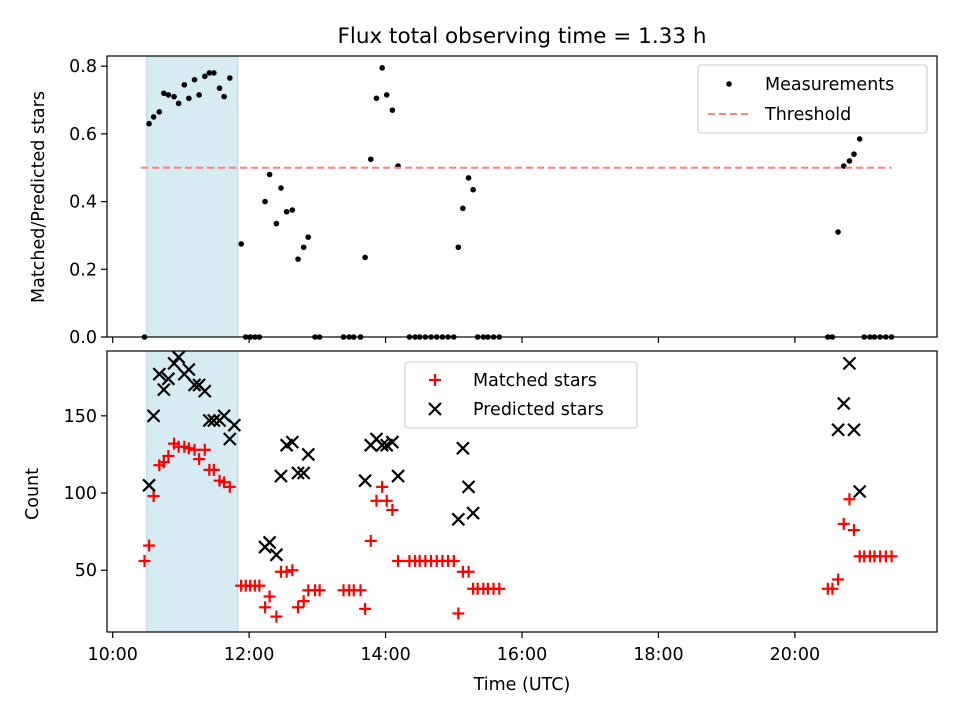 This screenshot has width=960, height=720. Describe the element at coordinates (80, 494) in the screenshot. I see `y-tick-label: 100` at that location.